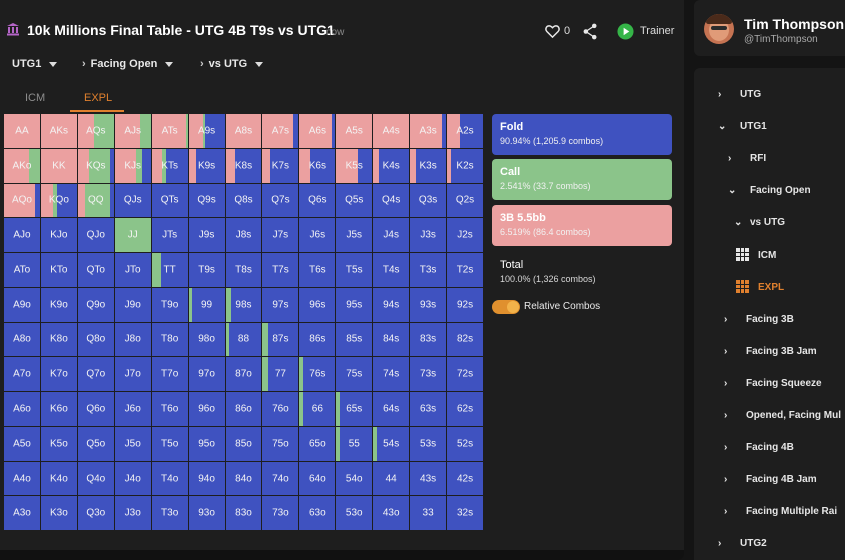 This screenshot has width=845, height=560. What do you see at coordinates (391, 304) in the screenshot?
I see `hand-cell: 94s` at bounding box center [391, 304].